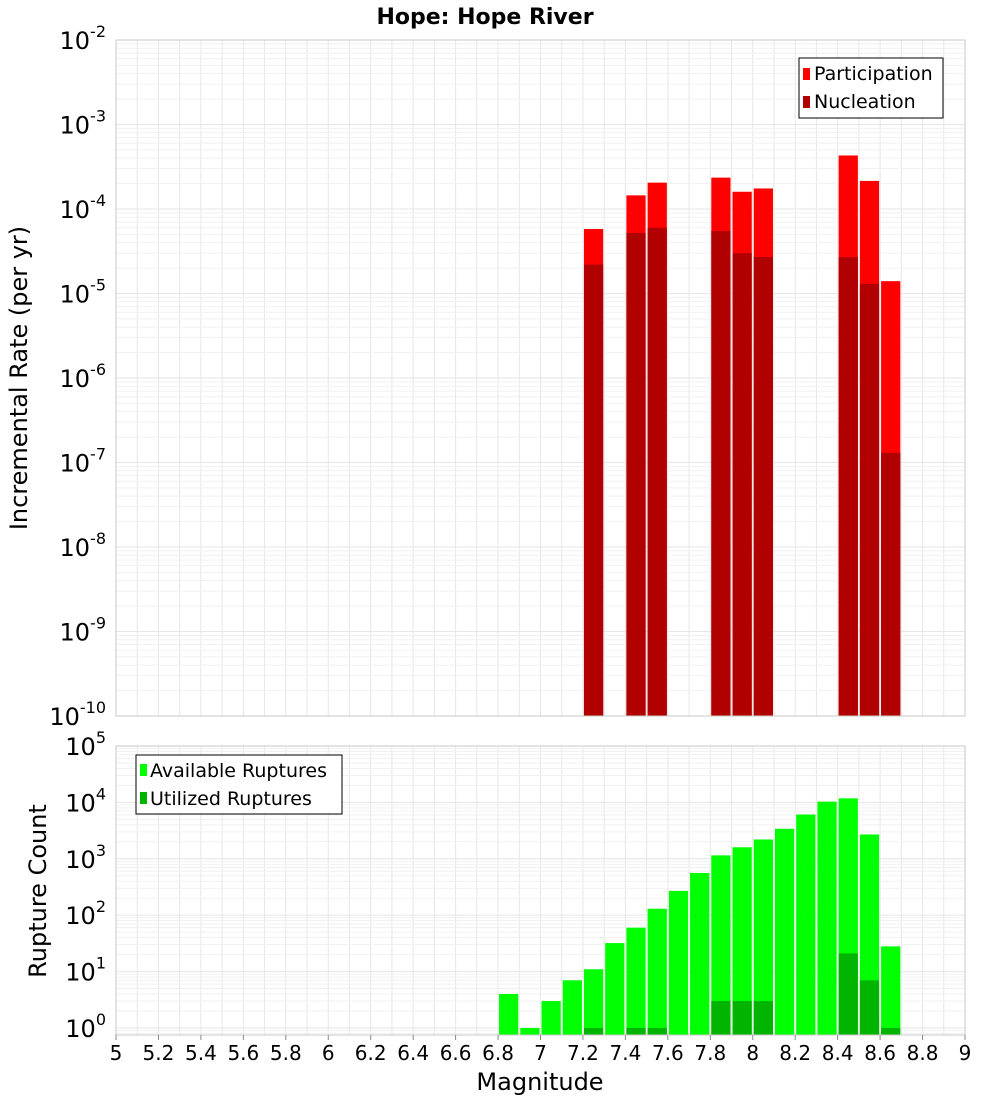  I want to click on available-ruptures-legend-swatch, so click(143, 770).